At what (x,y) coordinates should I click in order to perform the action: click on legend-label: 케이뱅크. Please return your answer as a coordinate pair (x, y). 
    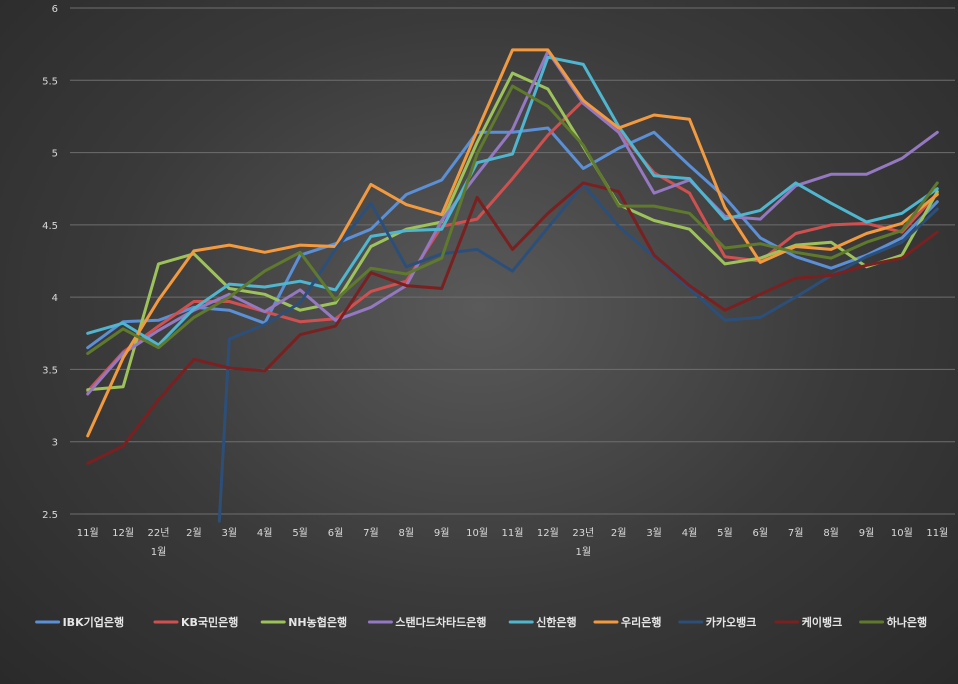
    Looking at the image, I should click on (822, 622).